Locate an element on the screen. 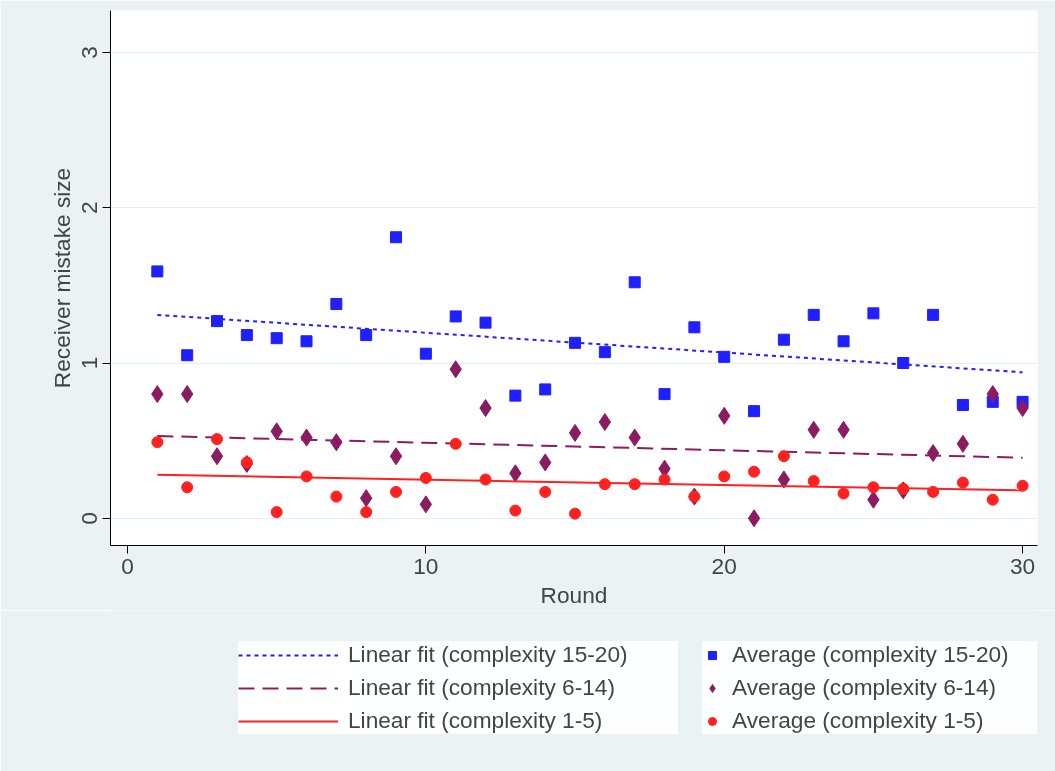 This screenshot has height=771, width=1055. legend-label: Linear fit (complexity 1-5) is located at coordinates (476, 720).